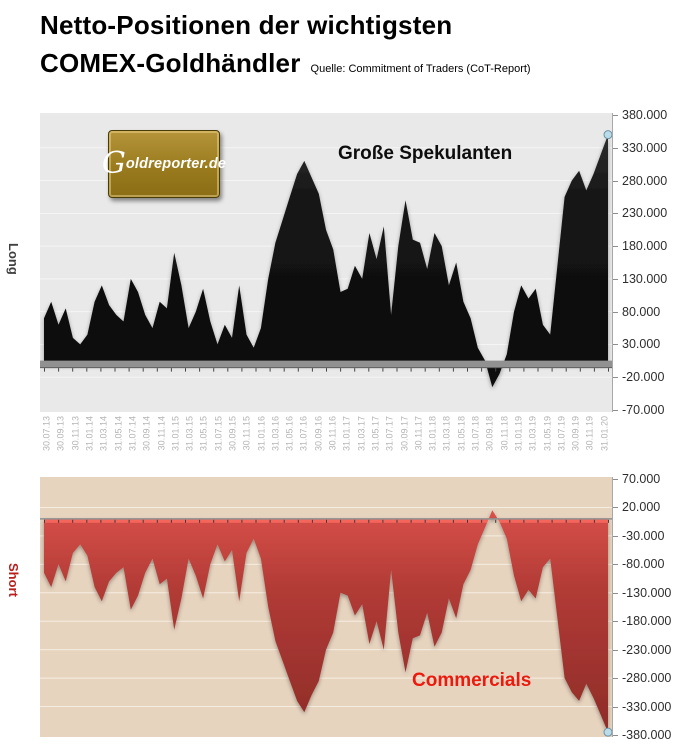 The image size is (691, 749). Describe the element at coordinates (641, 479) in the screenshot. I see `y-tick-label: 70.000` at that location.